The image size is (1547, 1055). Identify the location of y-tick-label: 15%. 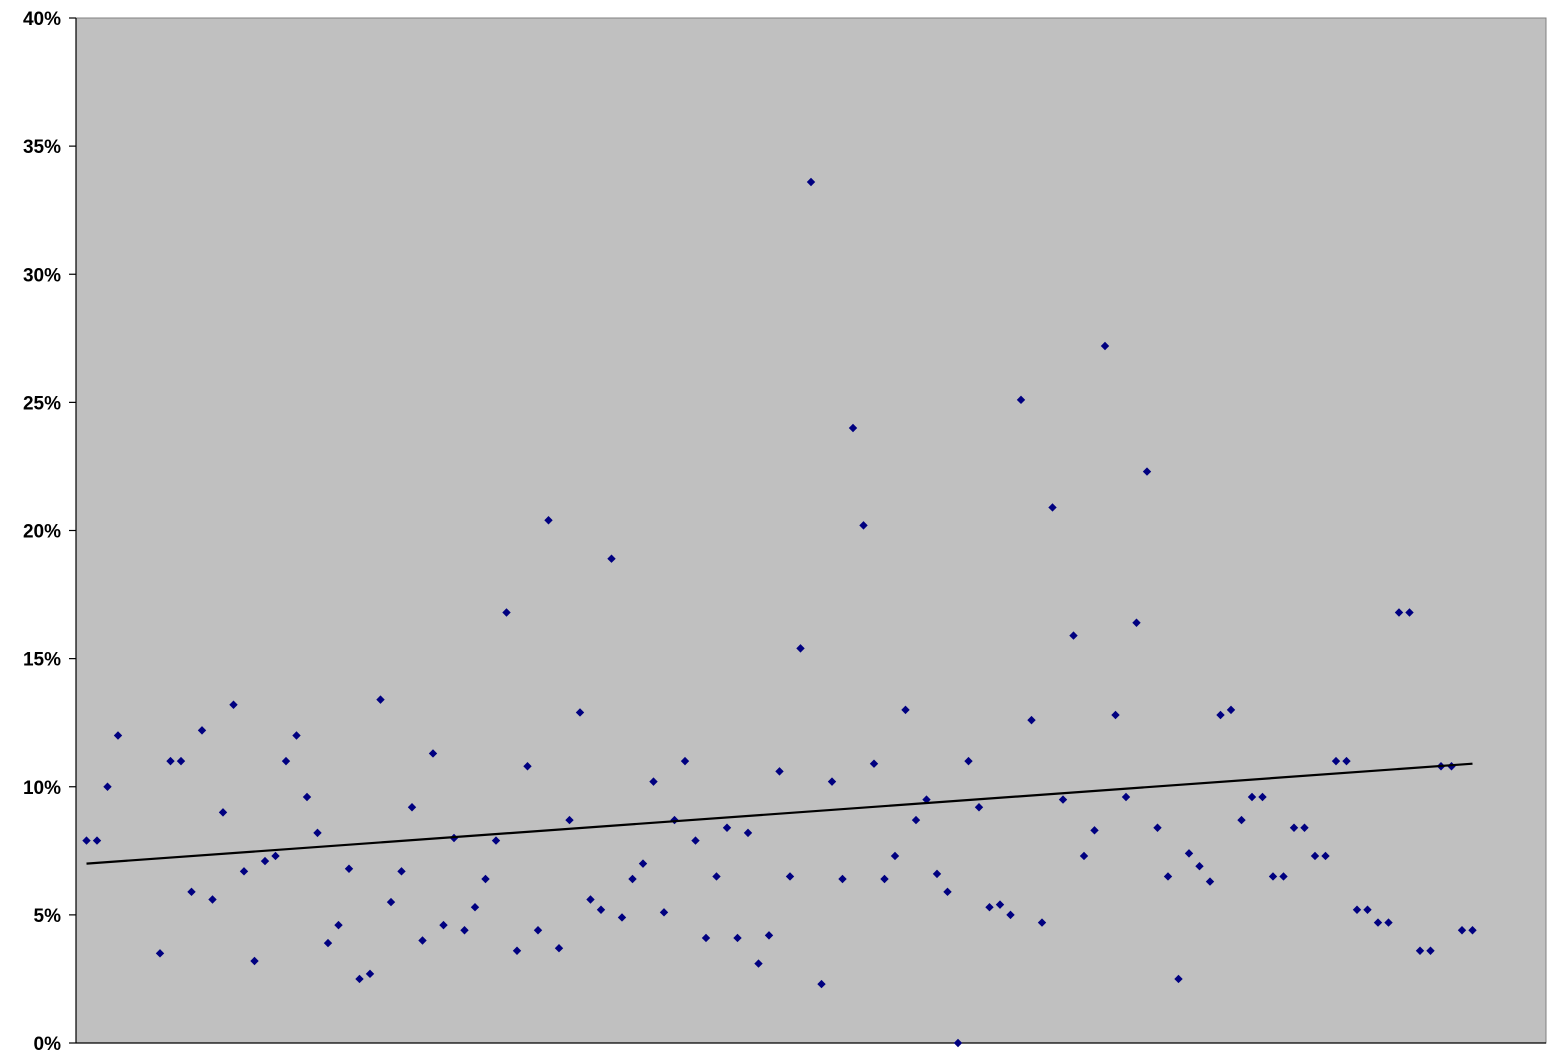
(42, 660).